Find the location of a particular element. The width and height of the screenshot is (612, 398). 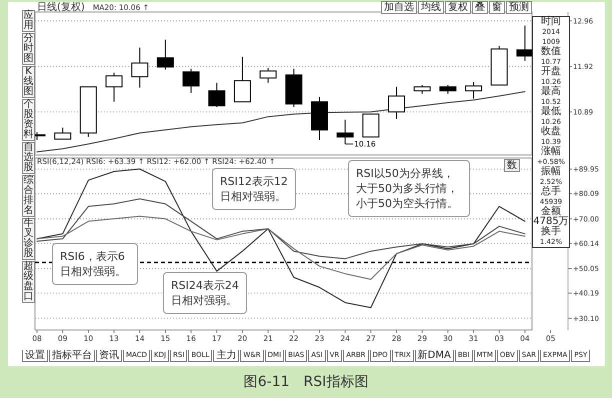

text: 资讯 is located at coordinates (109, 356).